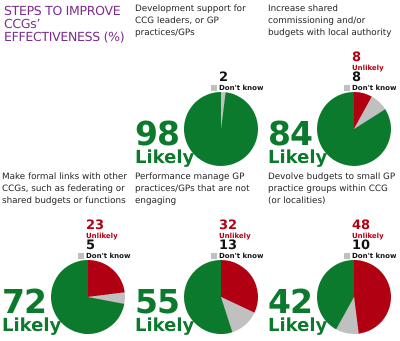 This screenshot has height=341, width=400. What do you see at coordinates (228, 225) in the screenshot?
I see `data-label: 32` at bounding box center [228, 225].